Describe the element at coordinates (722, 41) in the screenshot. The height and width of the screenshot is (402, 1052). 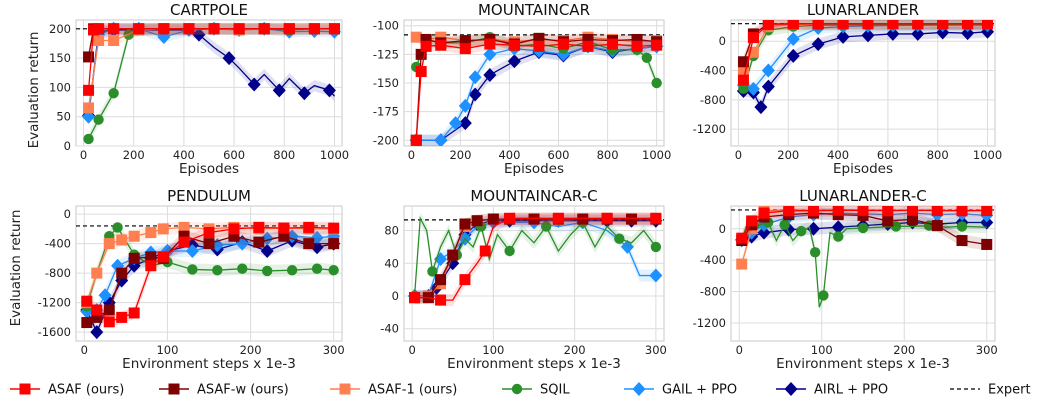
I see `y-tick-label: 0` at that location.